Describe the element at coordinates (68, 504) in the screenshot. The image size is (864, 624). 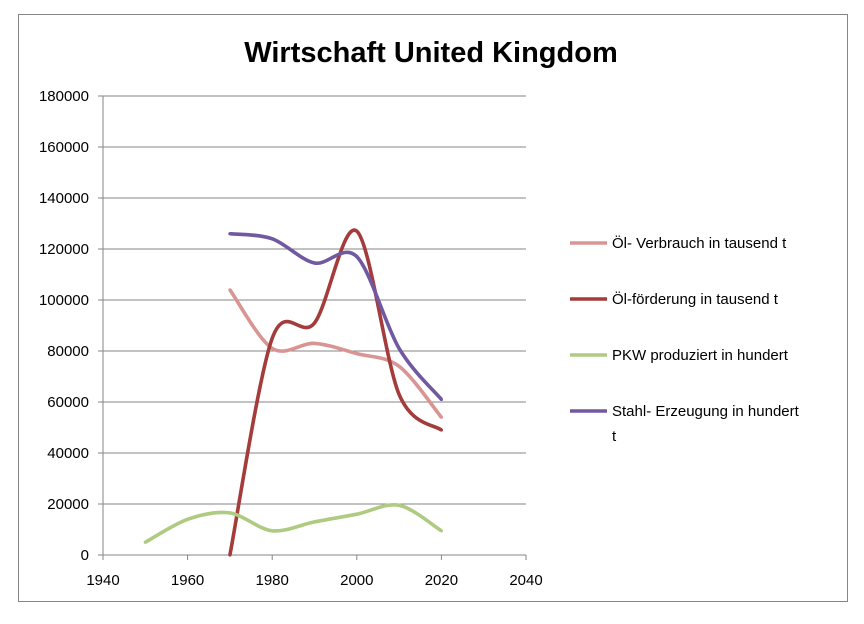
I see `y-tick-label: 20000` at that location.